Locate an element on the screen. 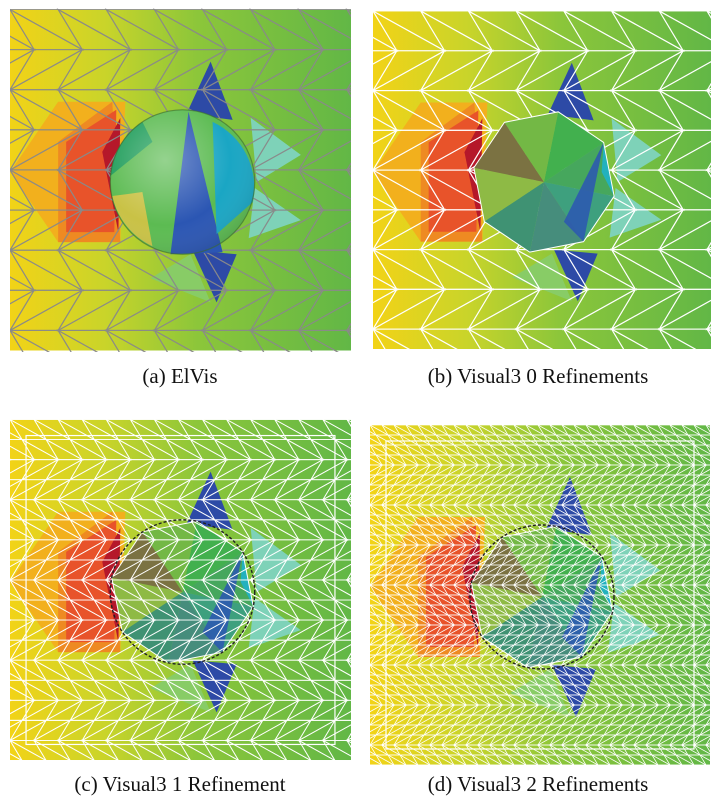 The image size is (713, 802). caption-a: (a) ElVis is located at coordinates (180, 376).